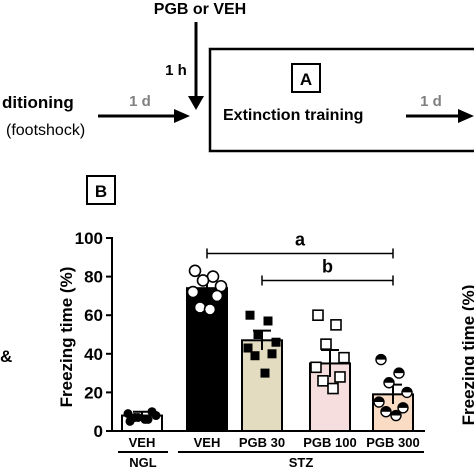 The image size is (474, 474). I want to click on footshock-label: (footshock), so click(45, 130).